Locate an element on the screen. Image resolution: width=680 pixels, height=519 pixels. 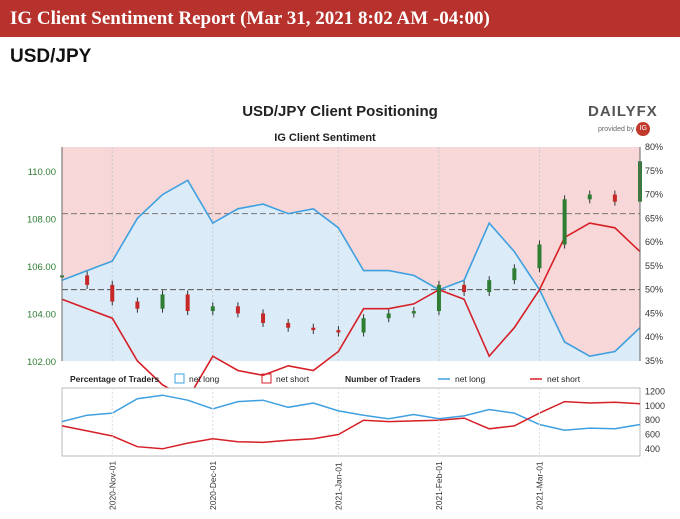
bottom-panel is located at coordinates (351, 422).